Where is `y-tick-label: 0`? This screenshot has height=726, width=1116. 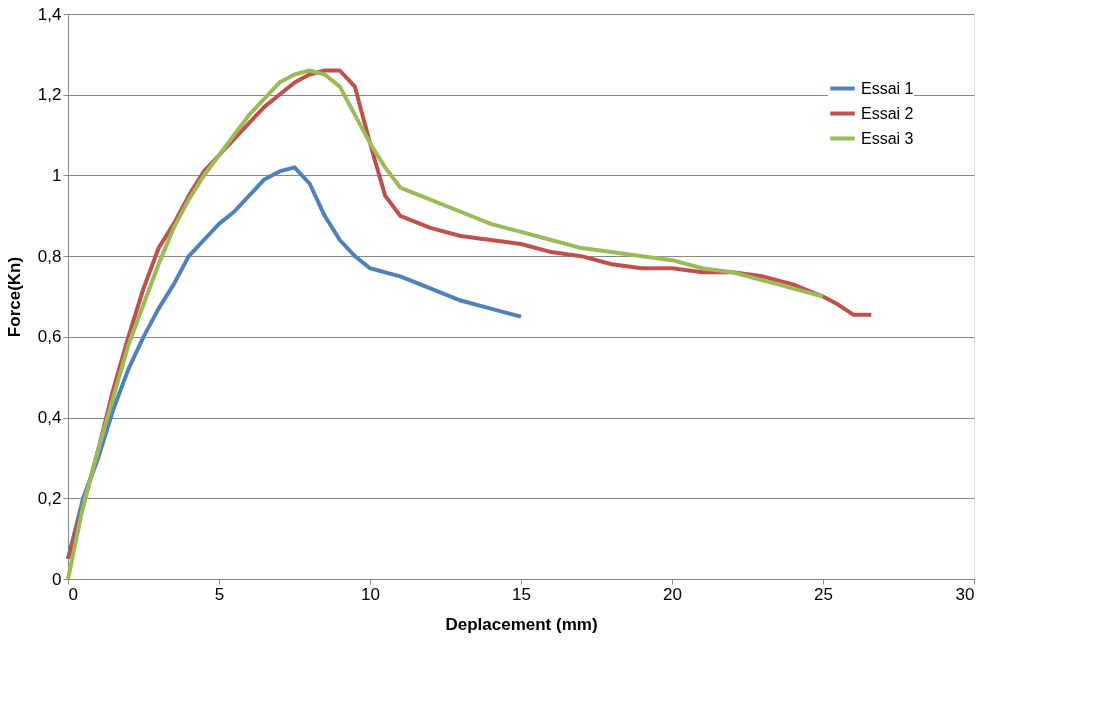
y-tick-label: 0 is located at coordinates (57, 579).